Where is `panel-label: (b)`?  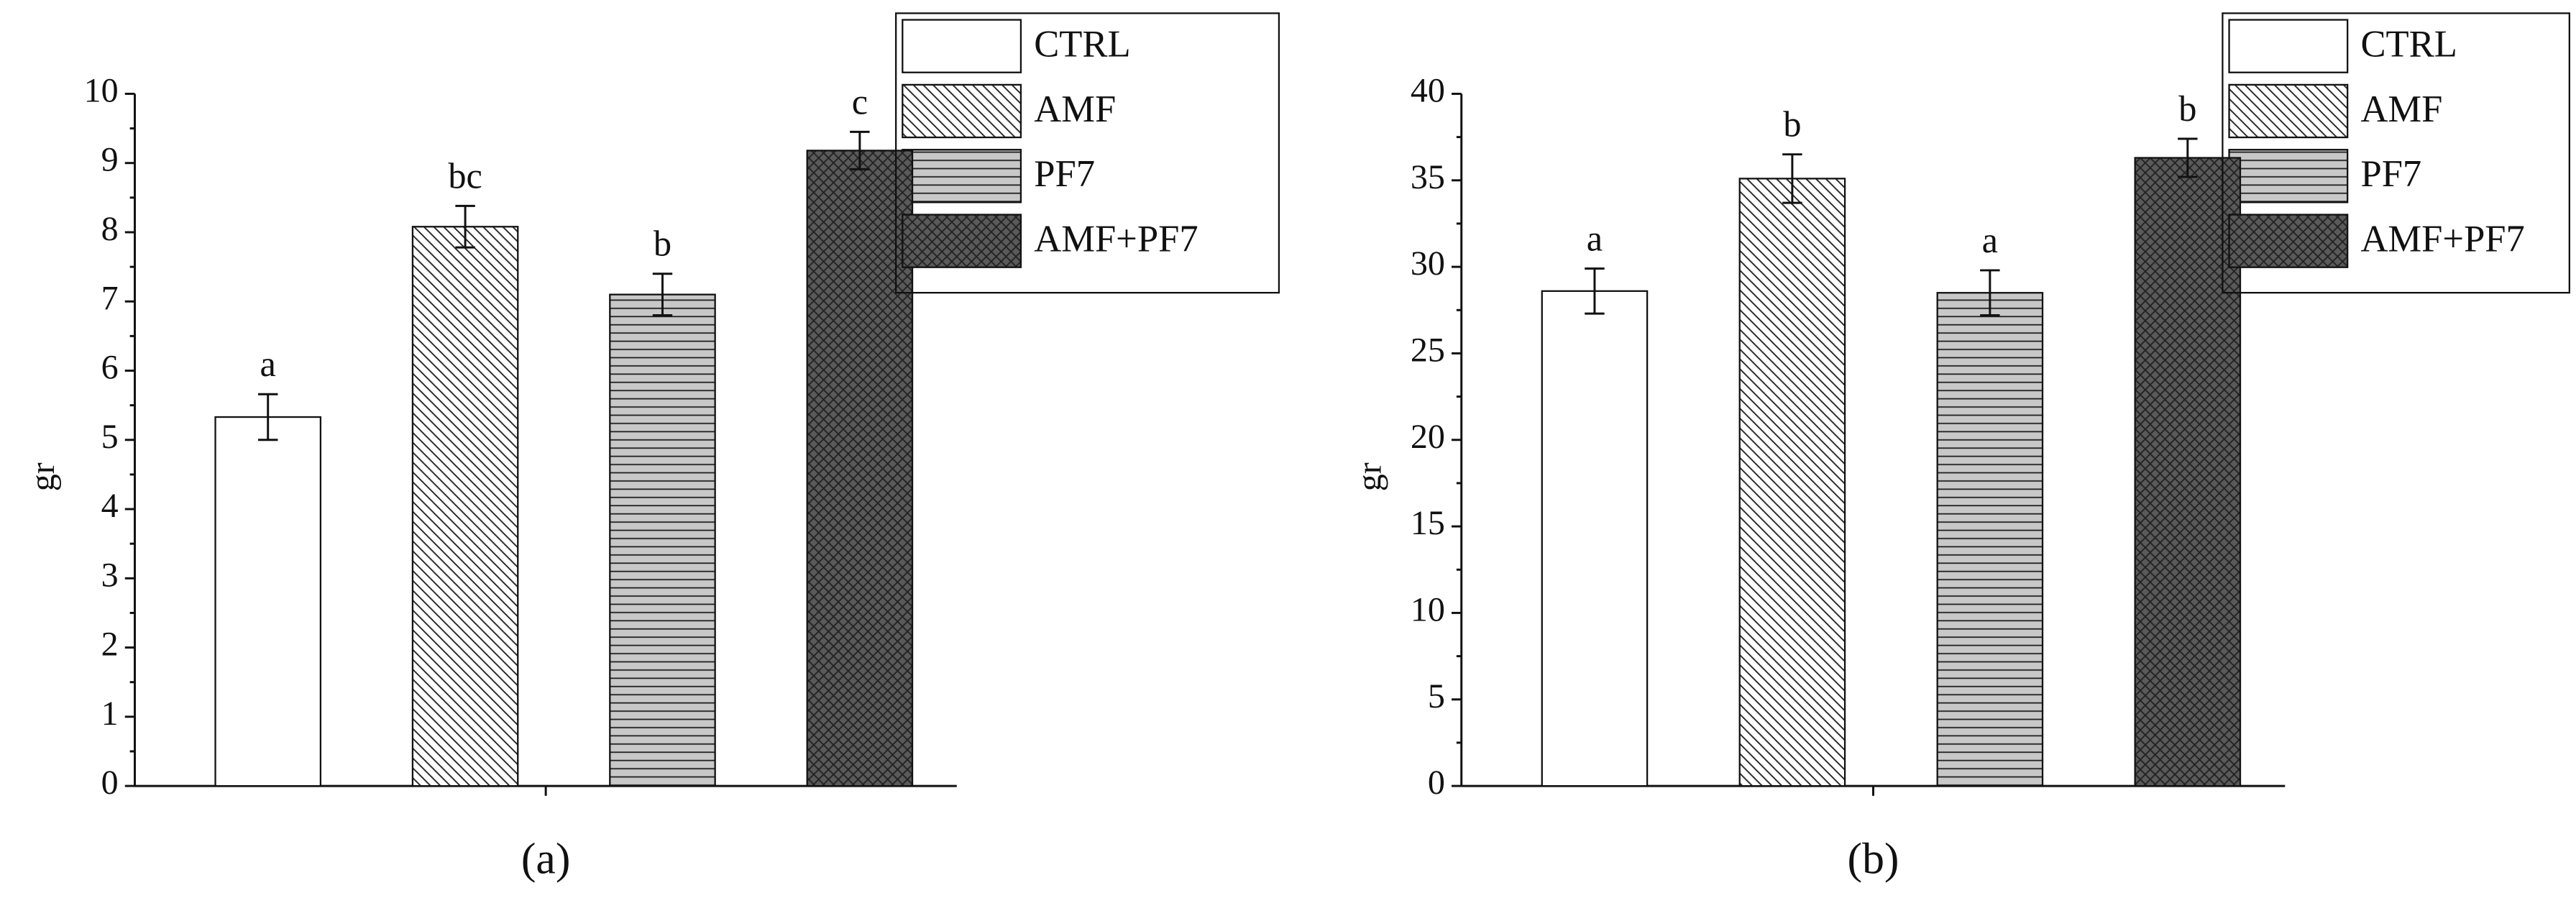 panel-label: (b) is located at coordinates (1873, 859).